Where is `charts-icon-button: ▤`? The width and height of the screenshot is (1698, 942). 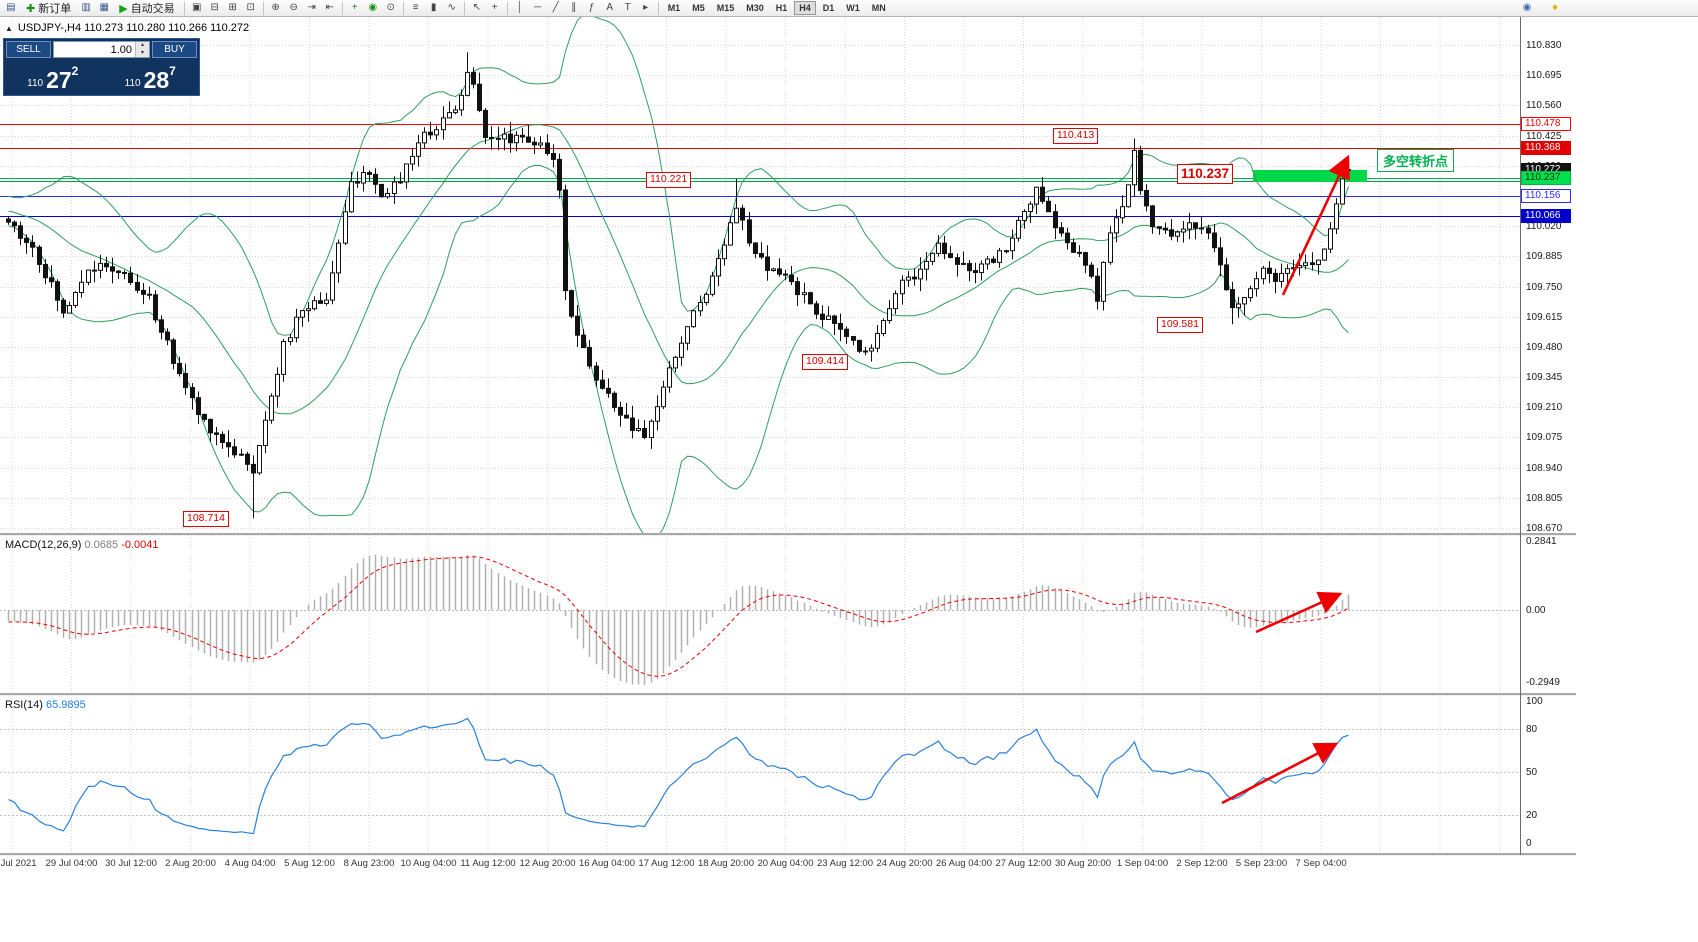 charts-icon-button: ▤ is located at coordinates (11, 8).